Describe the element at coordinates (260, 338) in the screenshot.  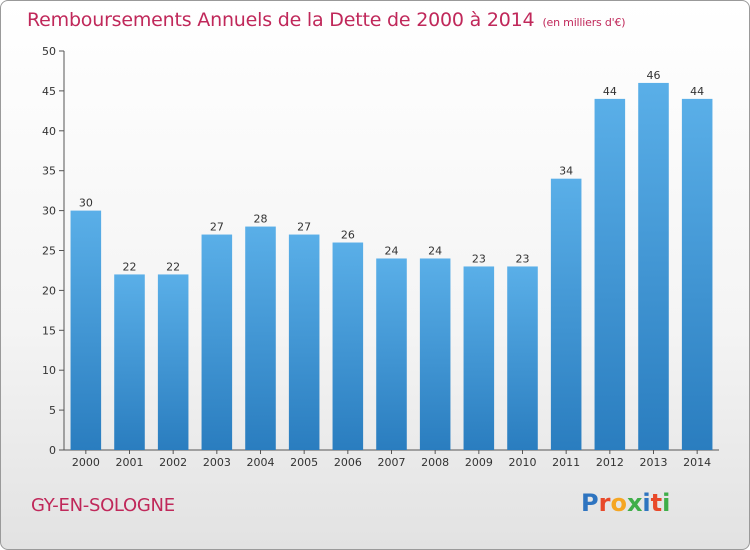
I see `bar-2004` at that location.